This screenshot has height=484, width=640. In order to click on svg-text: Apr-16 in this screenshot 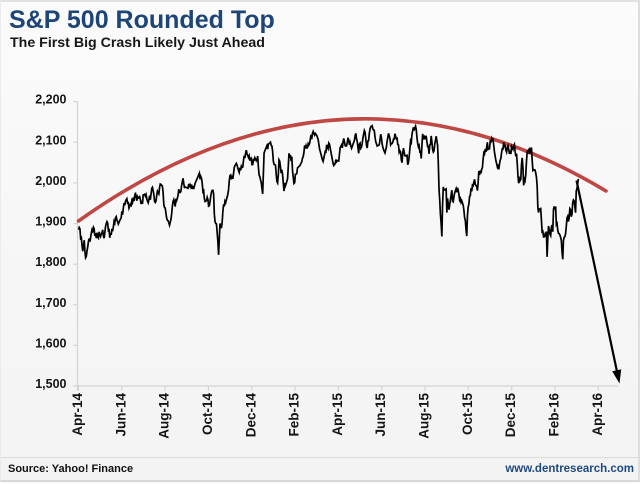, I will do `click(597, 414)`.